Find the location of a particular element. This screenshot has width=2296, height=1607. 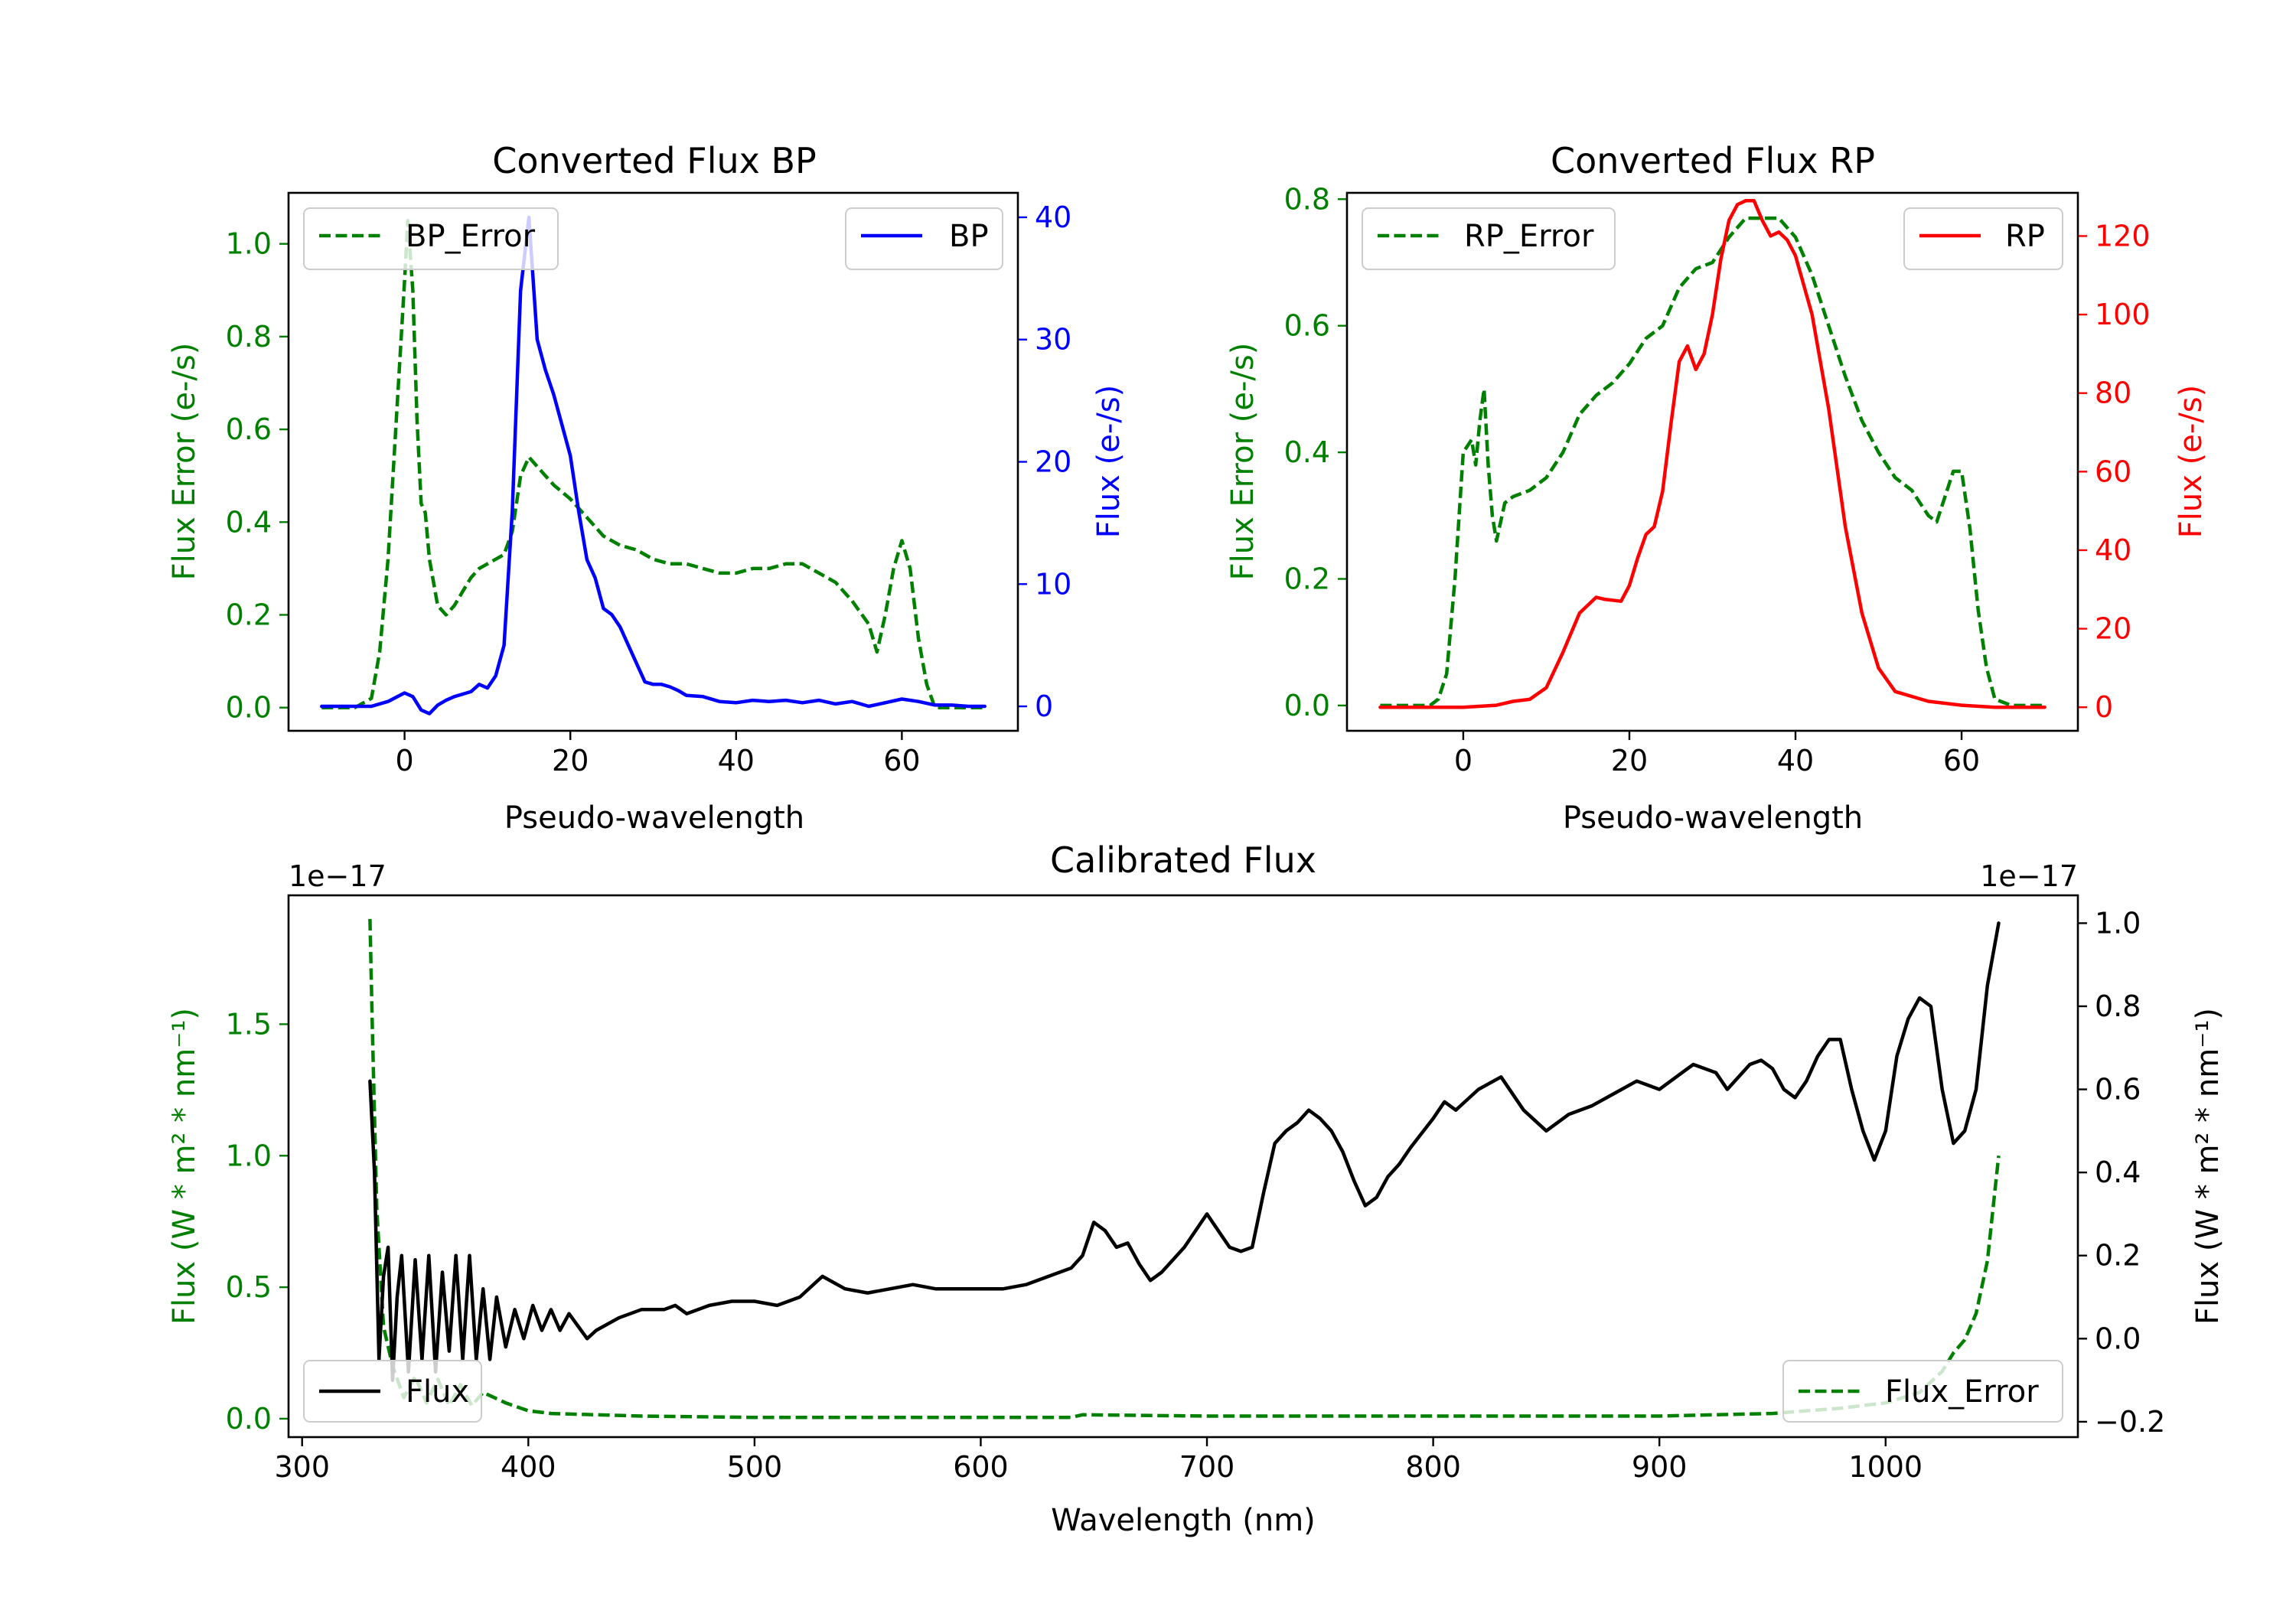

calibrated-legend-flux: Flux is located at coordinates (392, 1391).